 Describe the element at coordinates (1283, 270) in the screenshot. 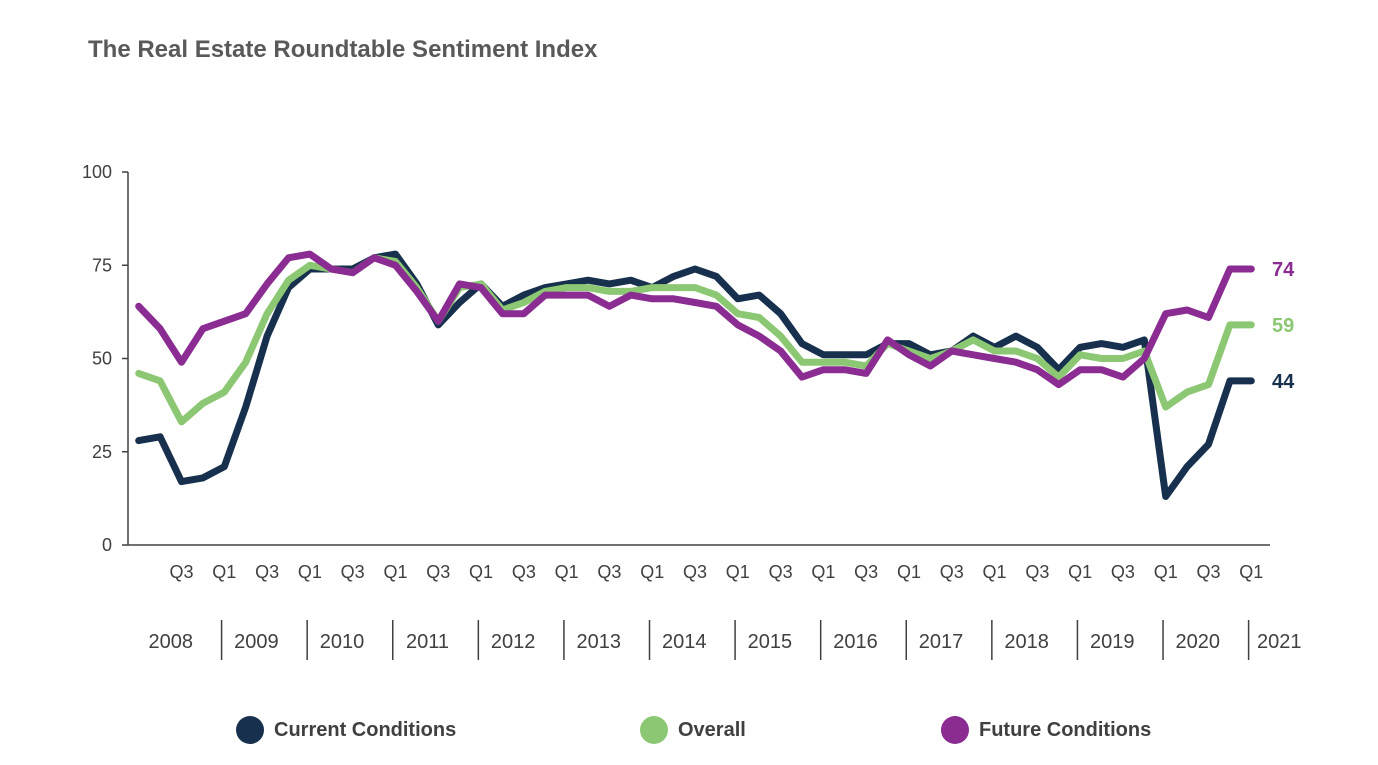

I see `end-label-future-conditions: 74` at that location.